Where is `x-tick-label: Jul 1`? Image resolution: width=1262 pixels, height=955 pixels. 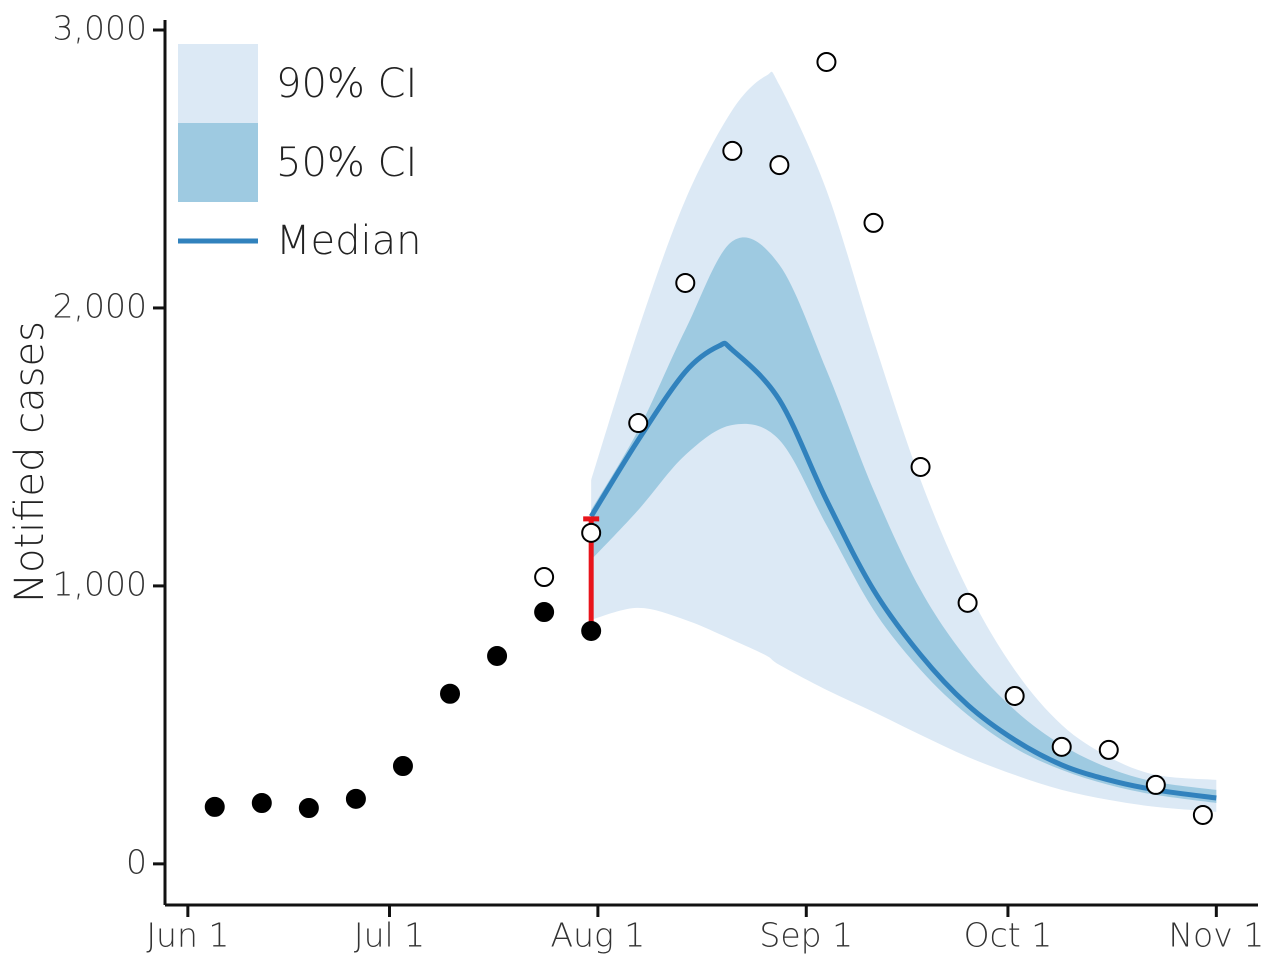 x-tick-label: Jul 1 is located at coordinates (389, 935).